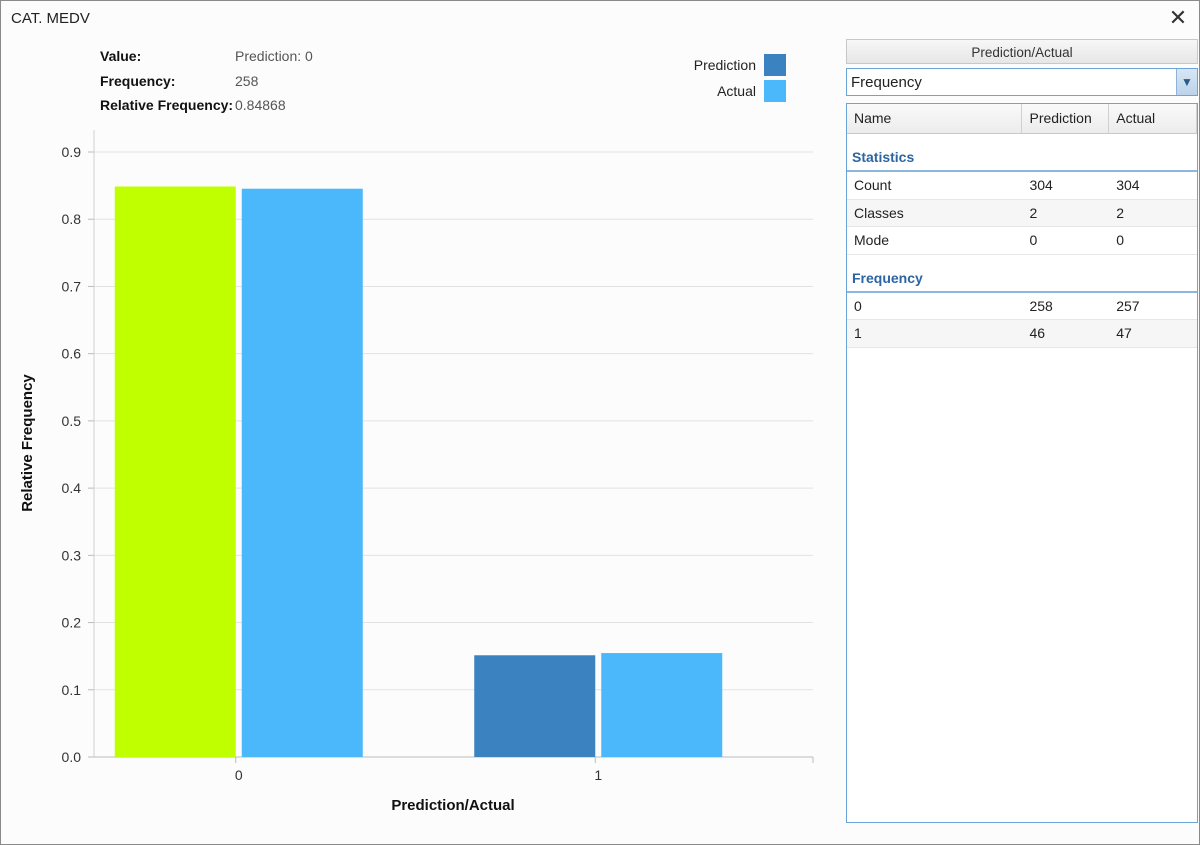 The image size is (1200, 845). I want to click on table-cell: Mode, so click(872, 240).